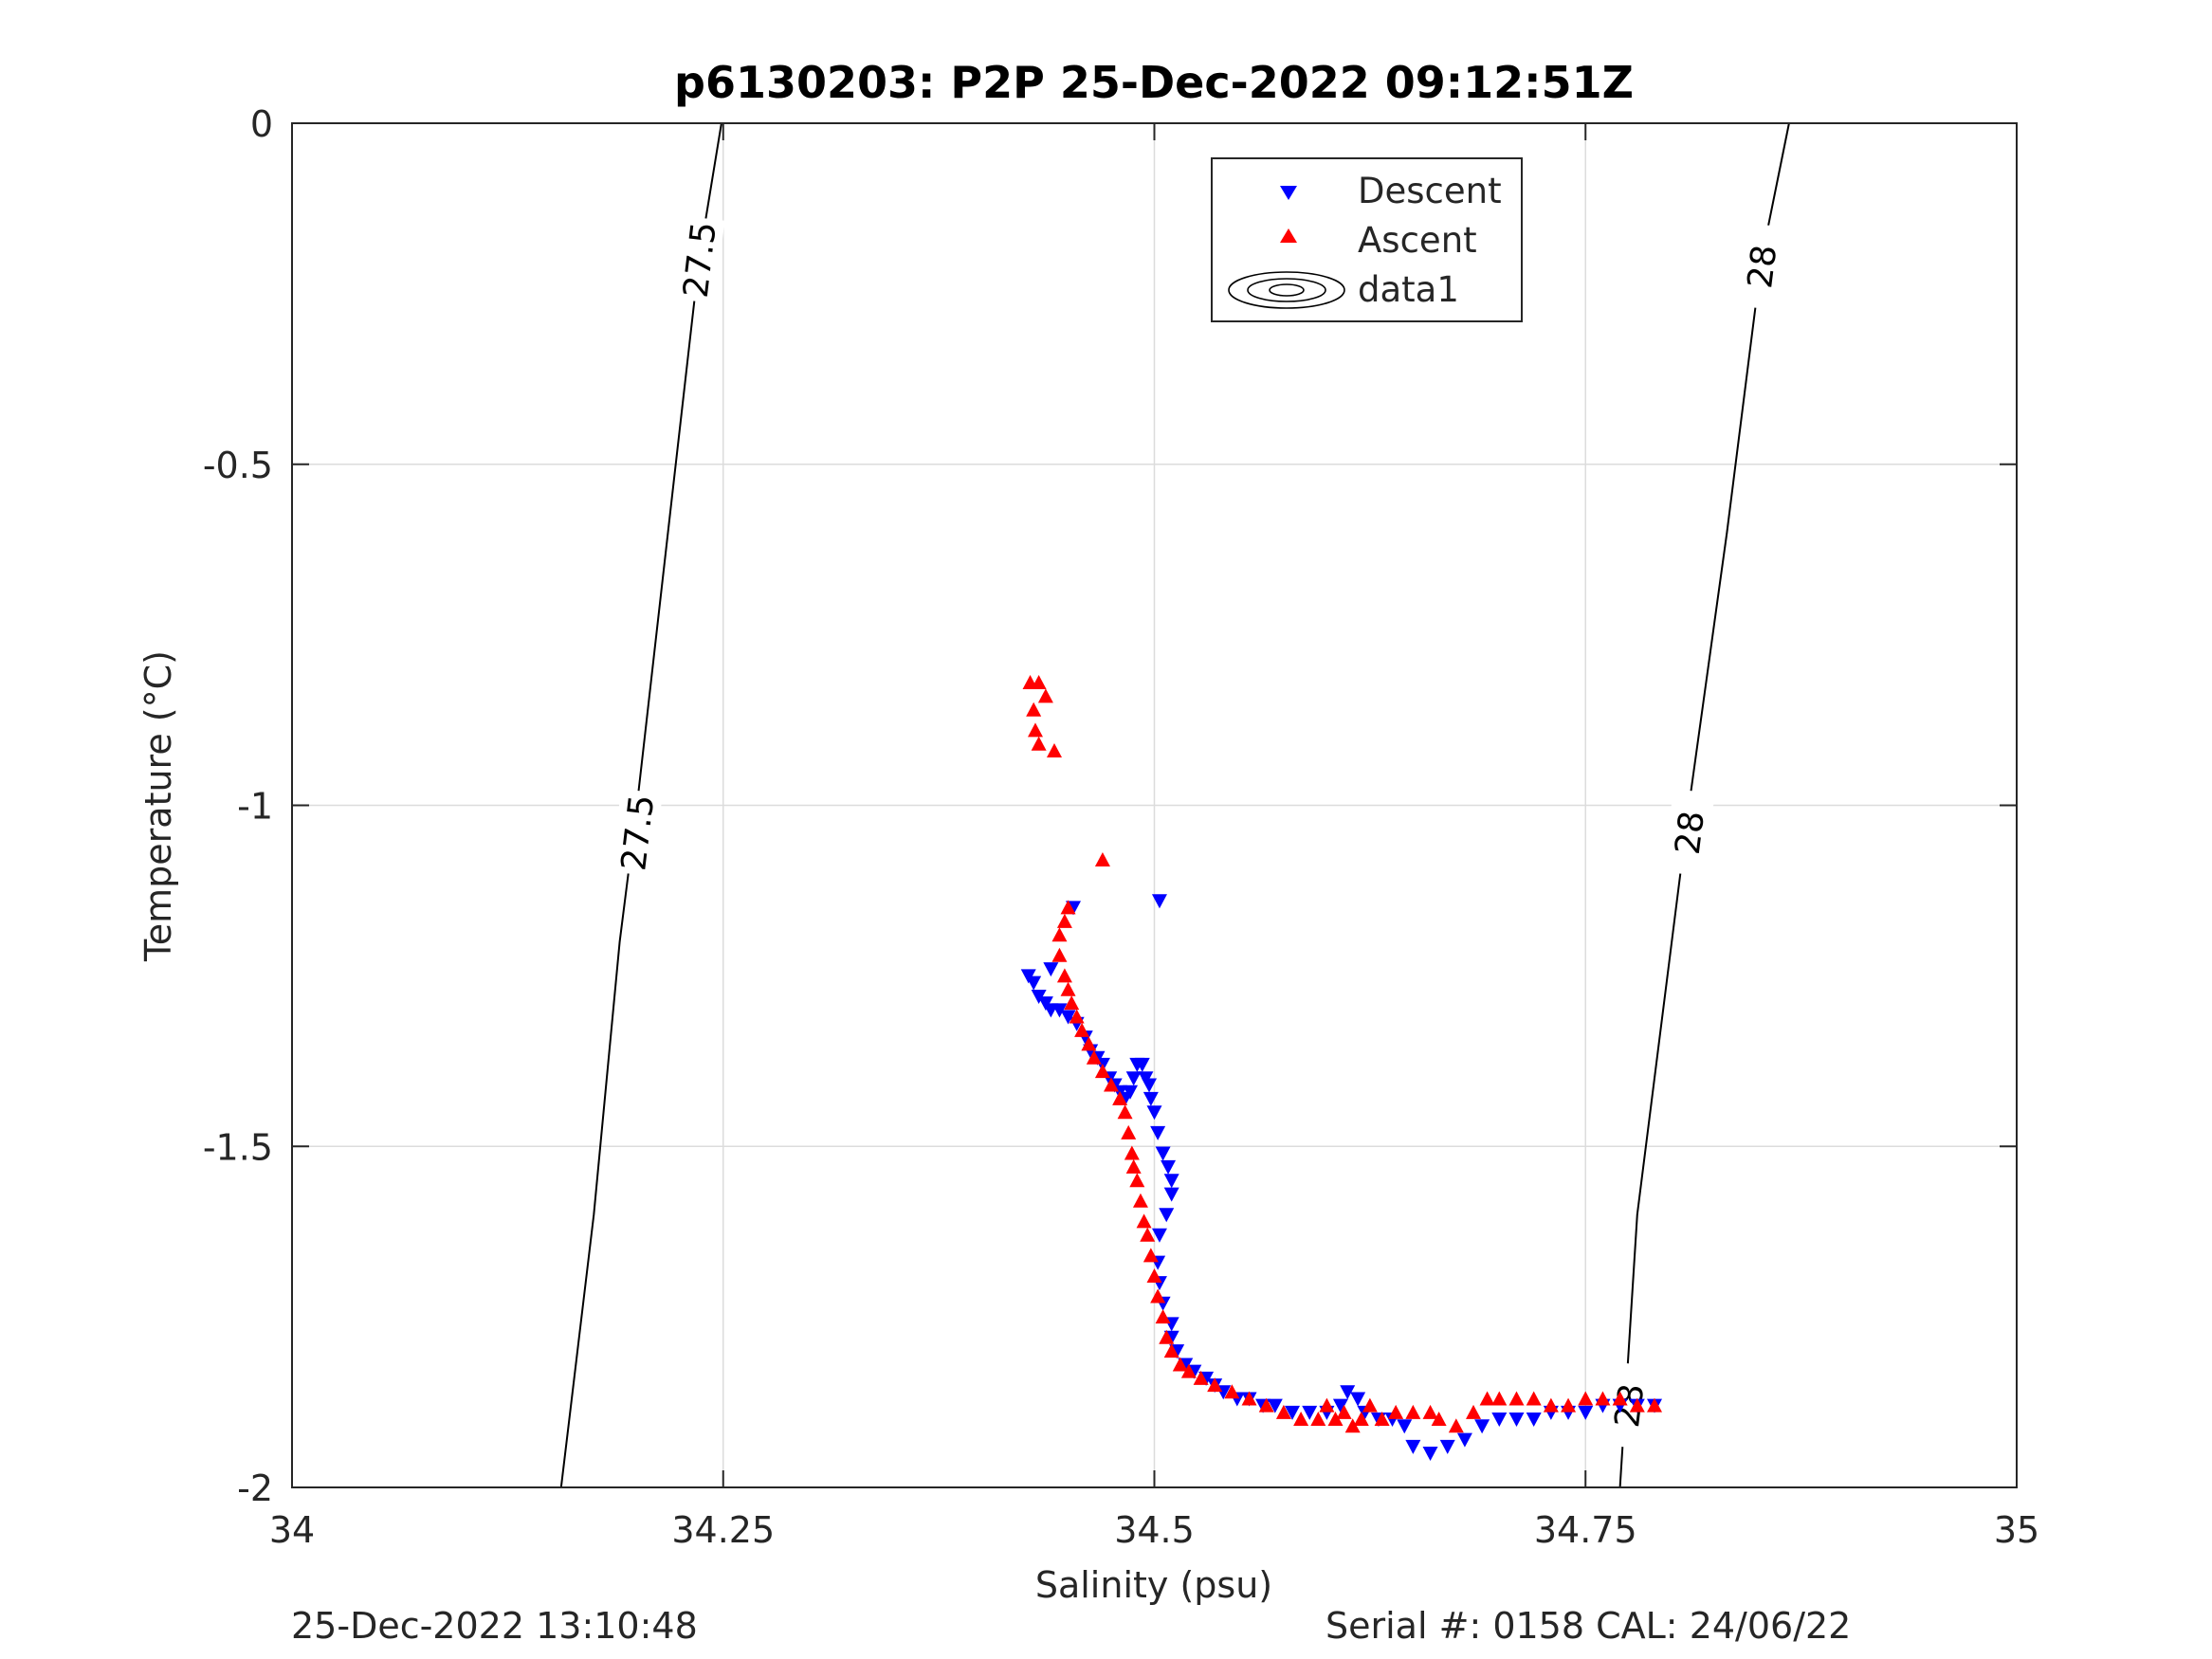 This screenshot has height=1659, width=2212. I want to click on legend-contour-icon, so click(1286, 290).